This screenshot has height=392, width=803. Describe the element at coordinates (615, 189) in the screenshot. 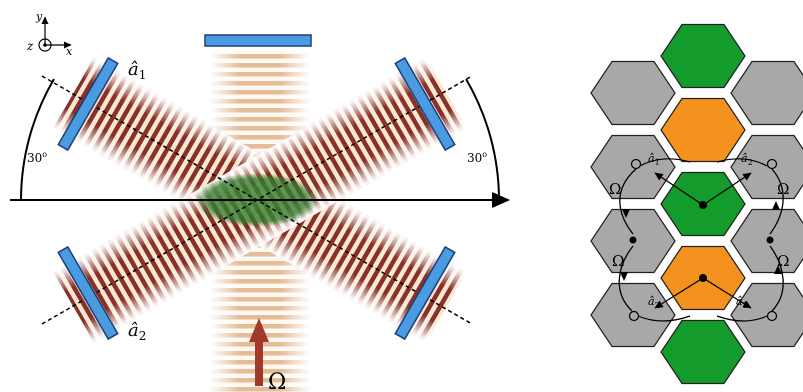

I see `label-omega-left-top: Ω` at that location.